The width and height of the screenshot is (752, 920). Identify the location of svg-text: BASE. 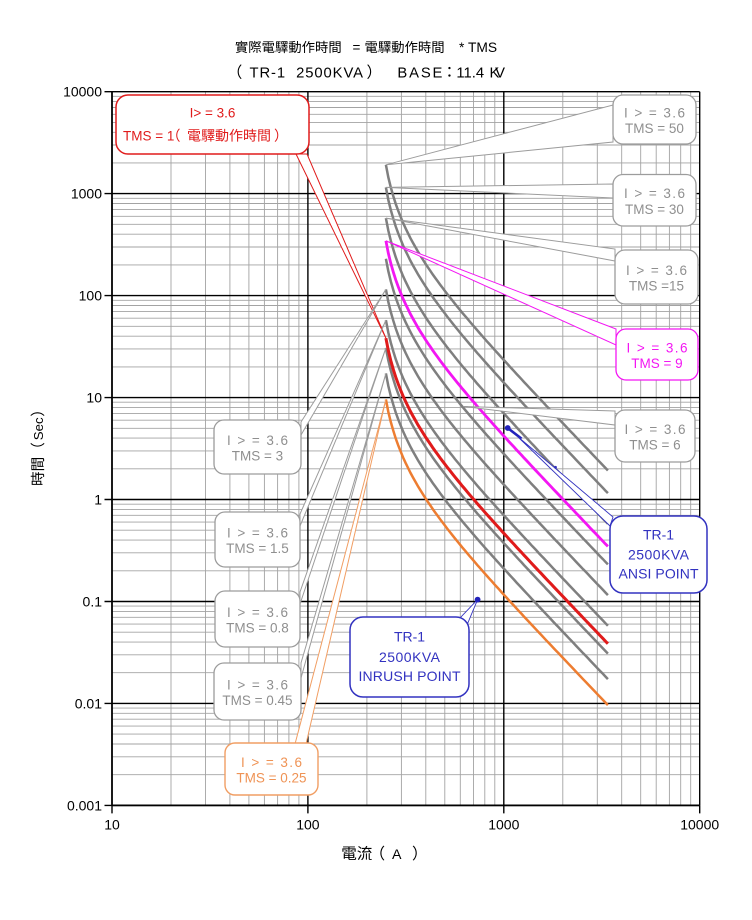
(419, 74).